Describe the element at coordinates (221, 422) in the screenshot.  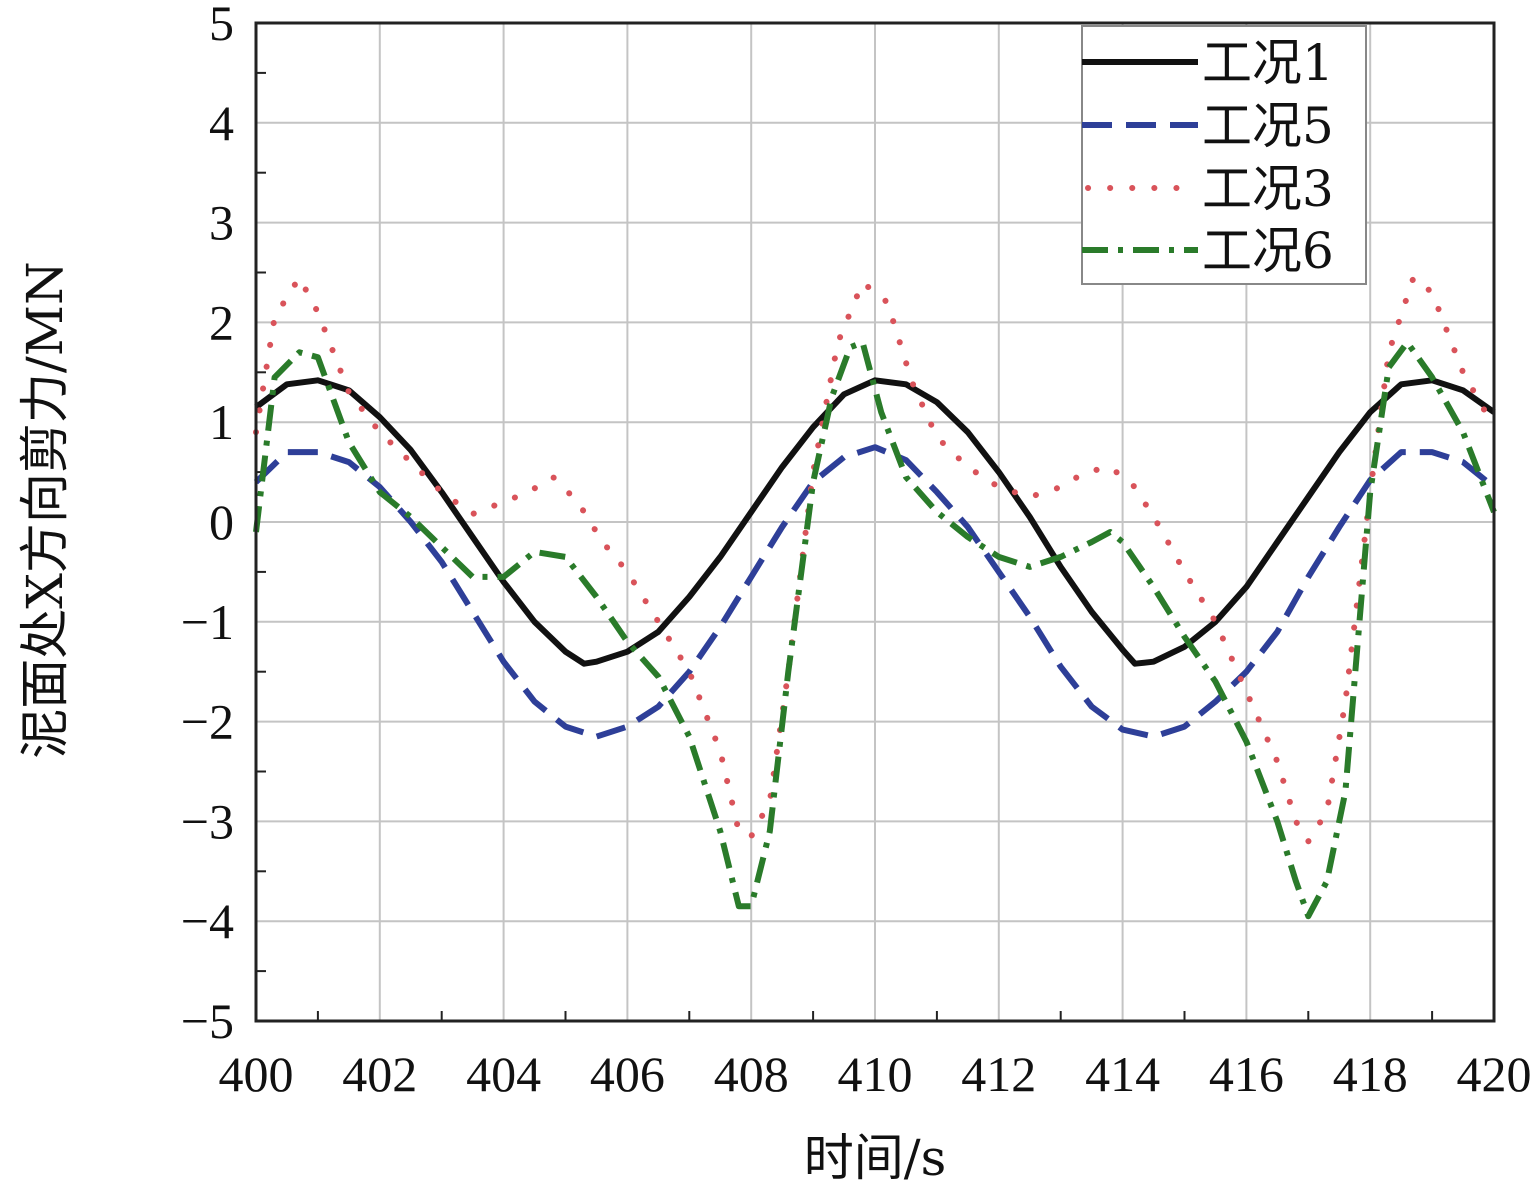
I see `y-tick-label: 1` at that location.